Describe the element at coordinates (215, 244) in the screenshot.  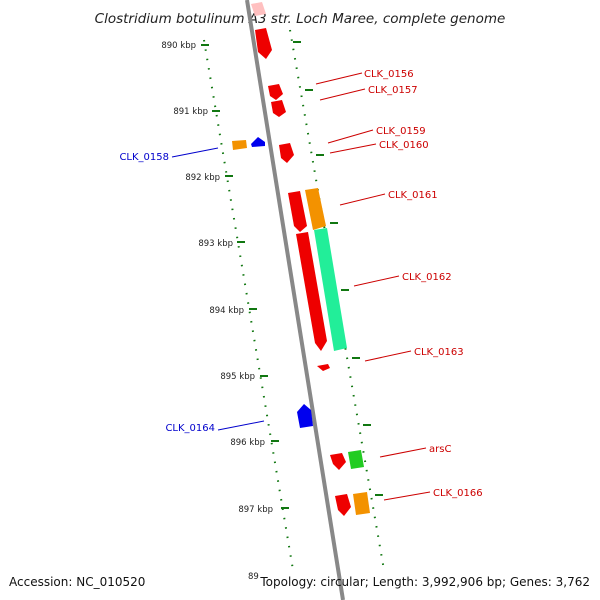
I see `tick-label: 893 kbp` at that location.